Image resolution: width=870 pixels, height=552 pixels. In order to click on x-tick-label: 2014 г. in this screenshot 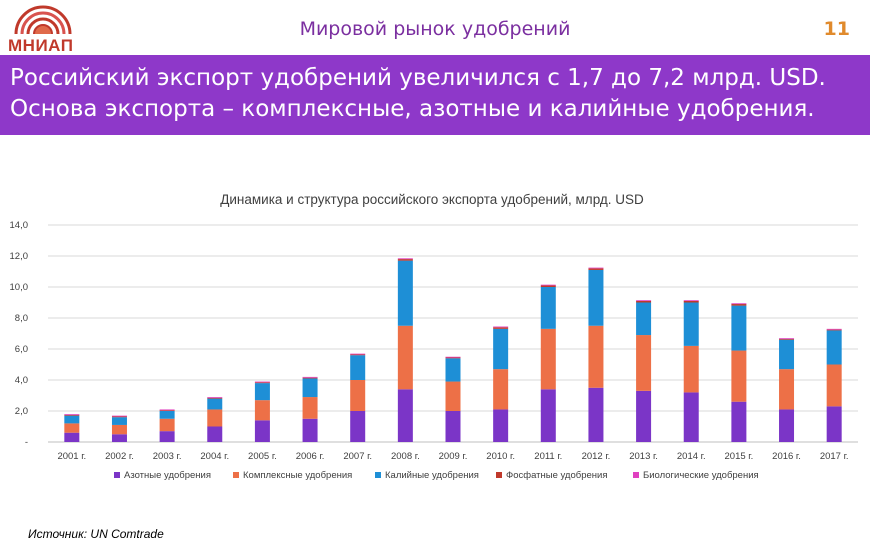, I will do `click(691, 456)`.